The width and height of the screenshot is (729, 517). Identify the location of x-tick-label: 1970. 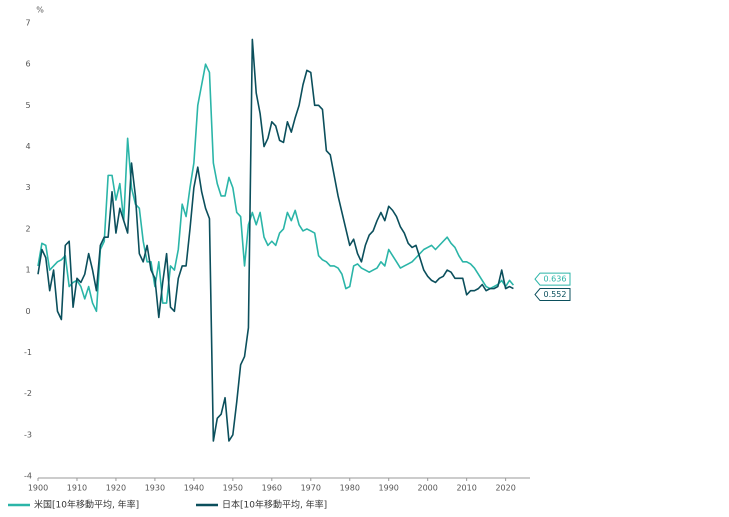
(311, 488).